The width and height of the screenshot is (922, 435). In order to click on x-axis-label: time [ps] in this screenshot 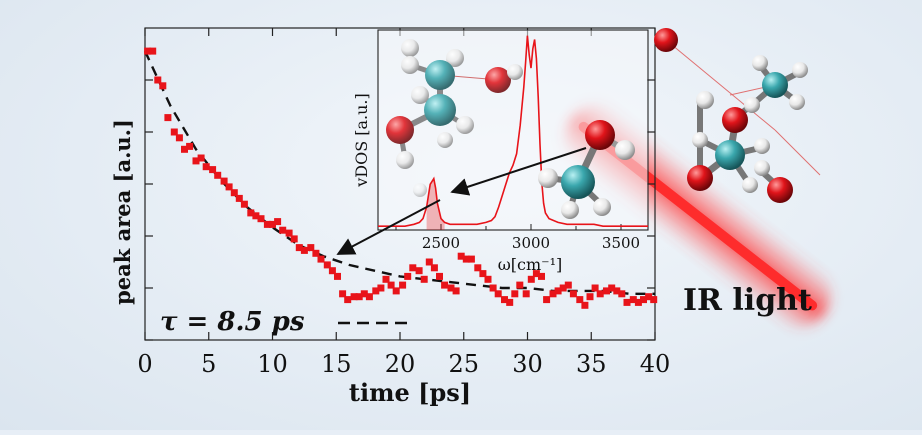, I will do `click(410, 392)`.